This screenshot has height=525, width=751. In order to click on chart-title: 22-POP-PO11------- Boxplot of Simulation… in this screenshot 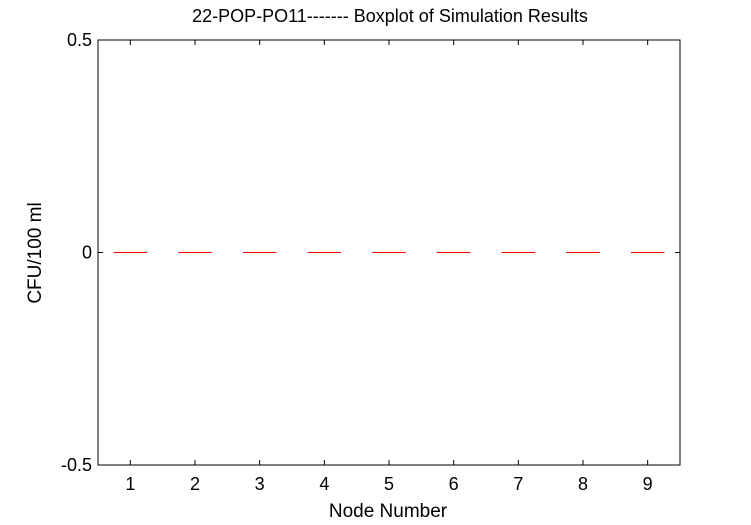, I will do `click(390, 16)`.